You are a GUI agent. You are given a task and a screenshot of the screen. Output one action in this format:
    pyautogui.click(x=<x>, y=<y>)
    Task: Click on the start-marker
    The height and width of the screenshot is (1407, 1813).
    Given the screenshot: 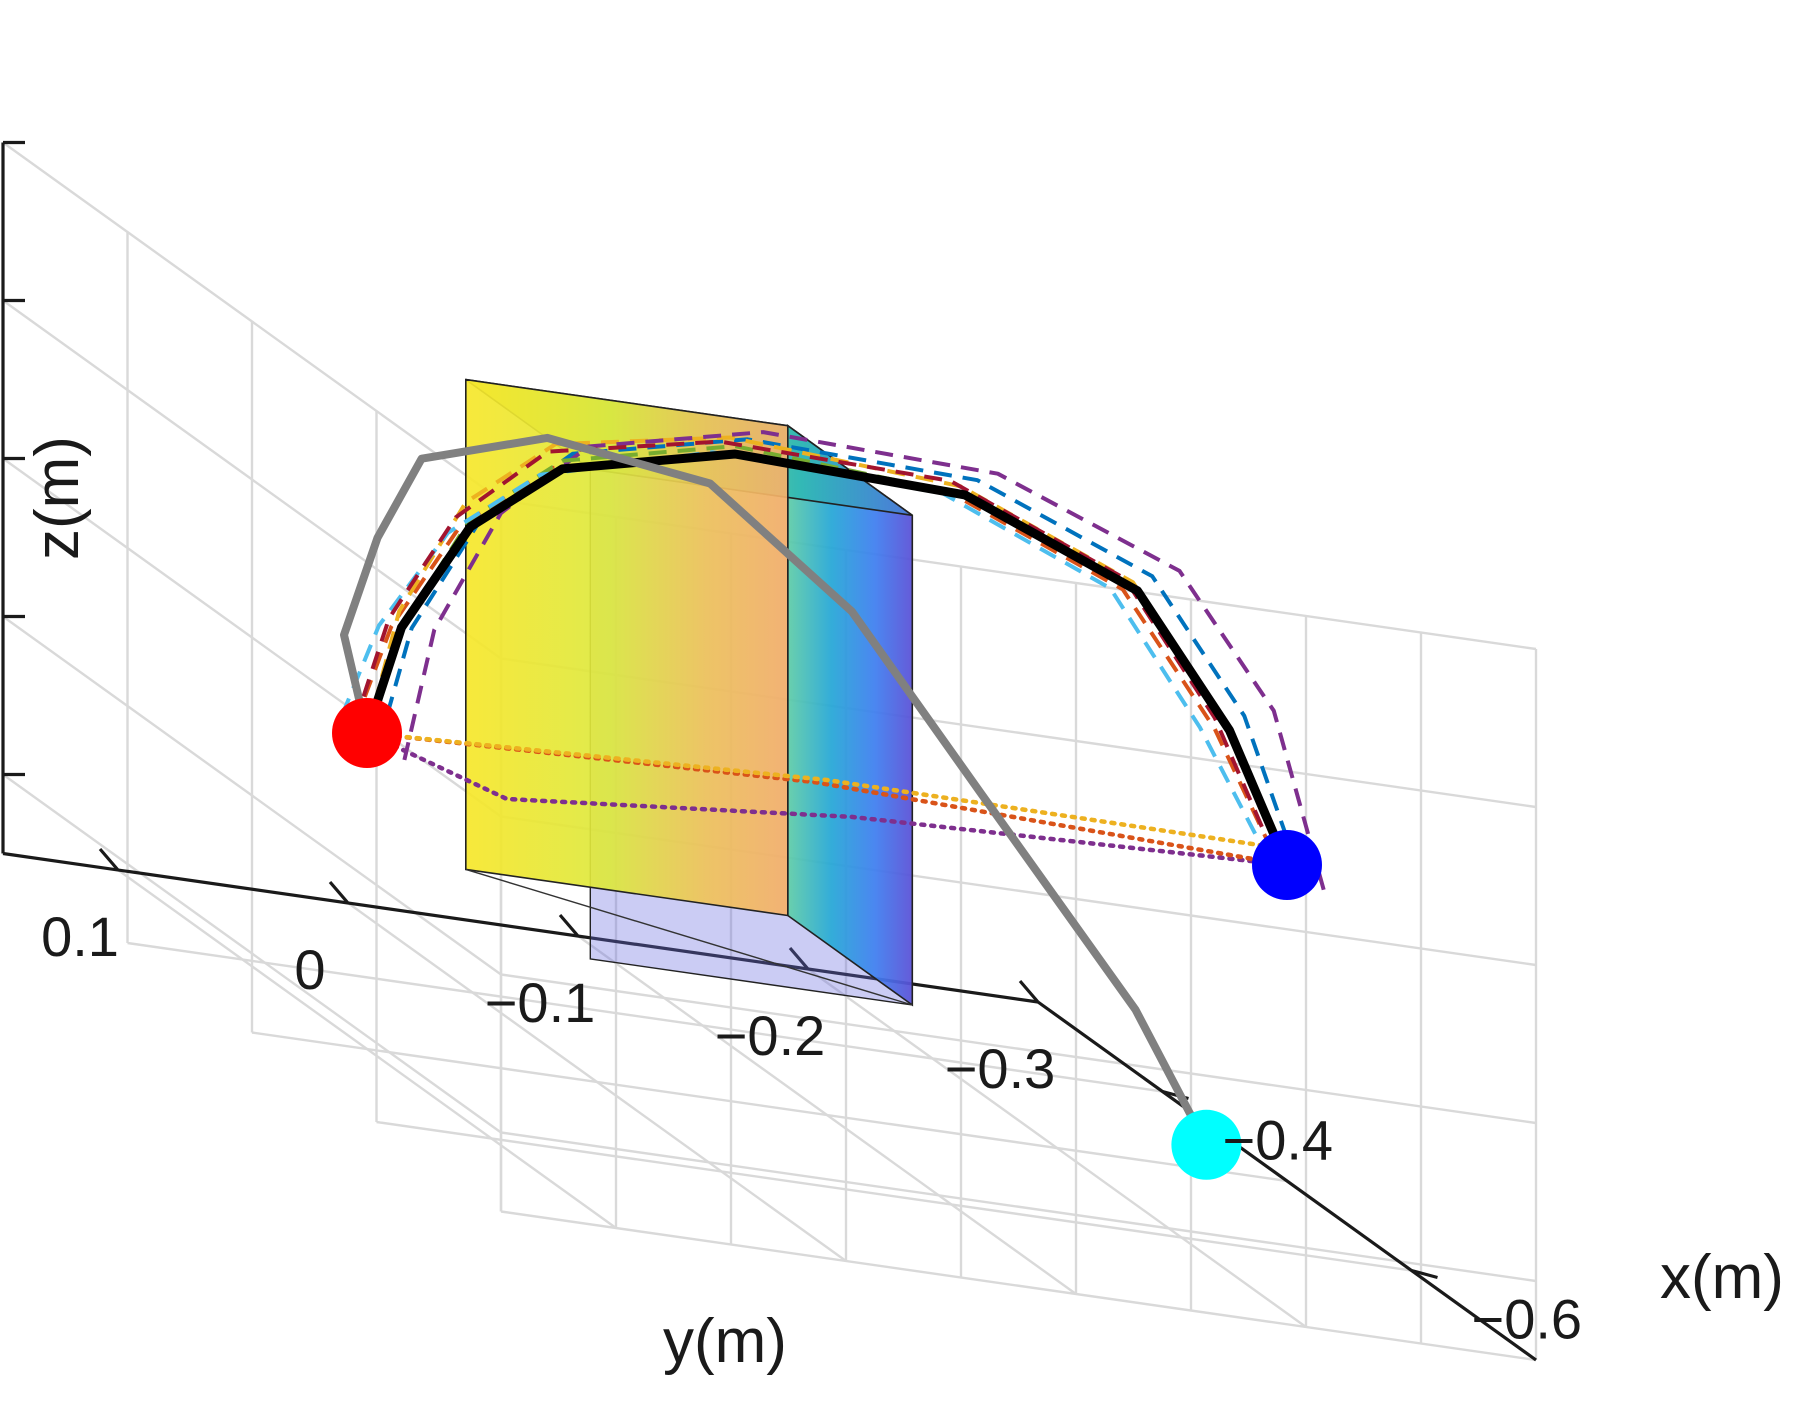 What is the action you would take?
    pyautogui.click(x=367, y=733)
    